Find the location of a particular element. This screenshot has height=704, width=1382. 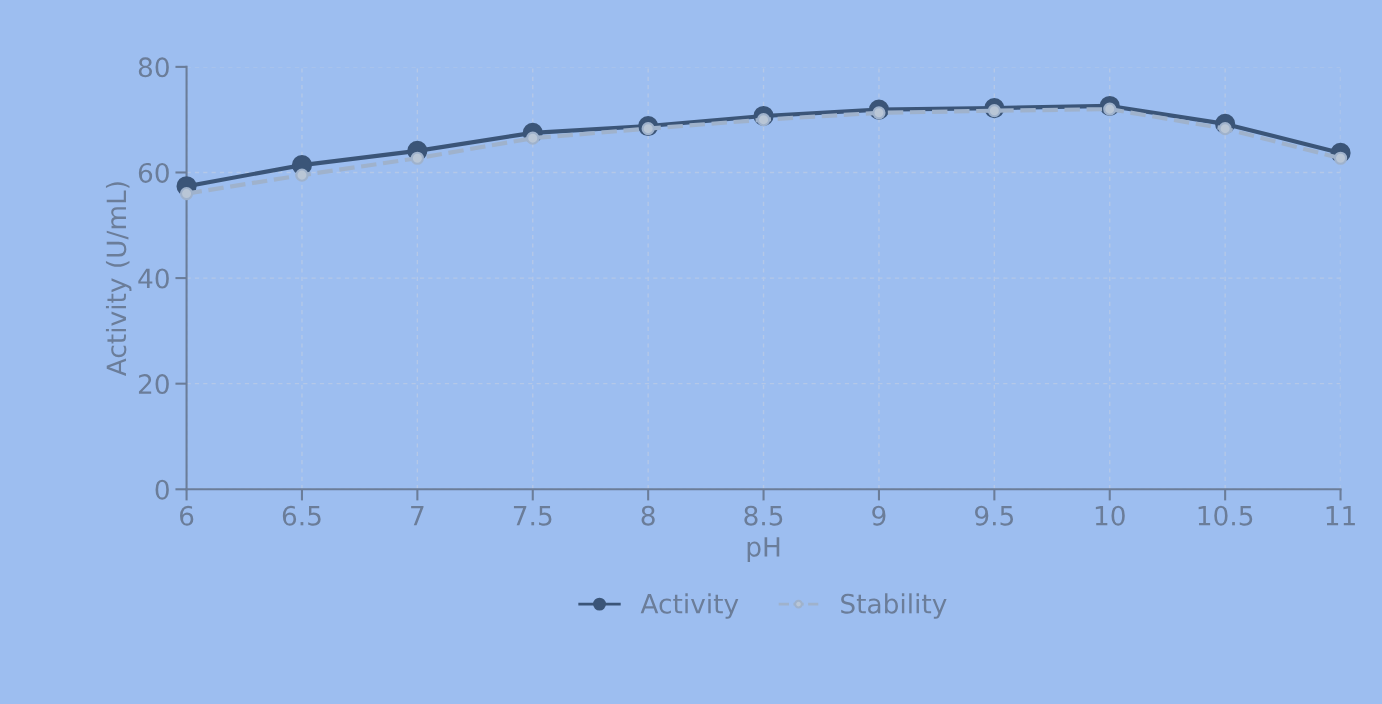

x-tick-label: 8.5 is located at coordinates (763, 515).